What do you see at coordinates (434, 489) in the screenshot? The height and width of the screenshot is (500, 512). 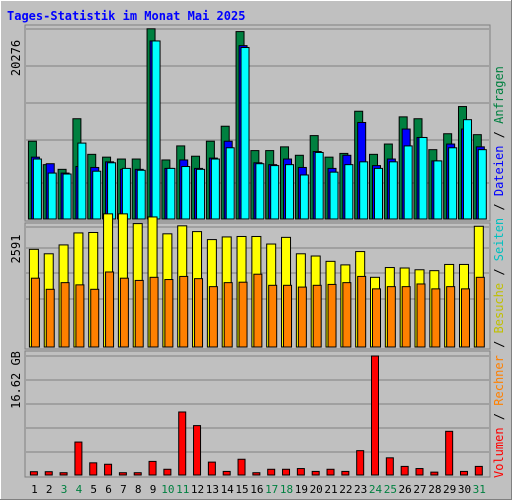 I see `x-tick-label: 28` at bounding box center [434, 489].